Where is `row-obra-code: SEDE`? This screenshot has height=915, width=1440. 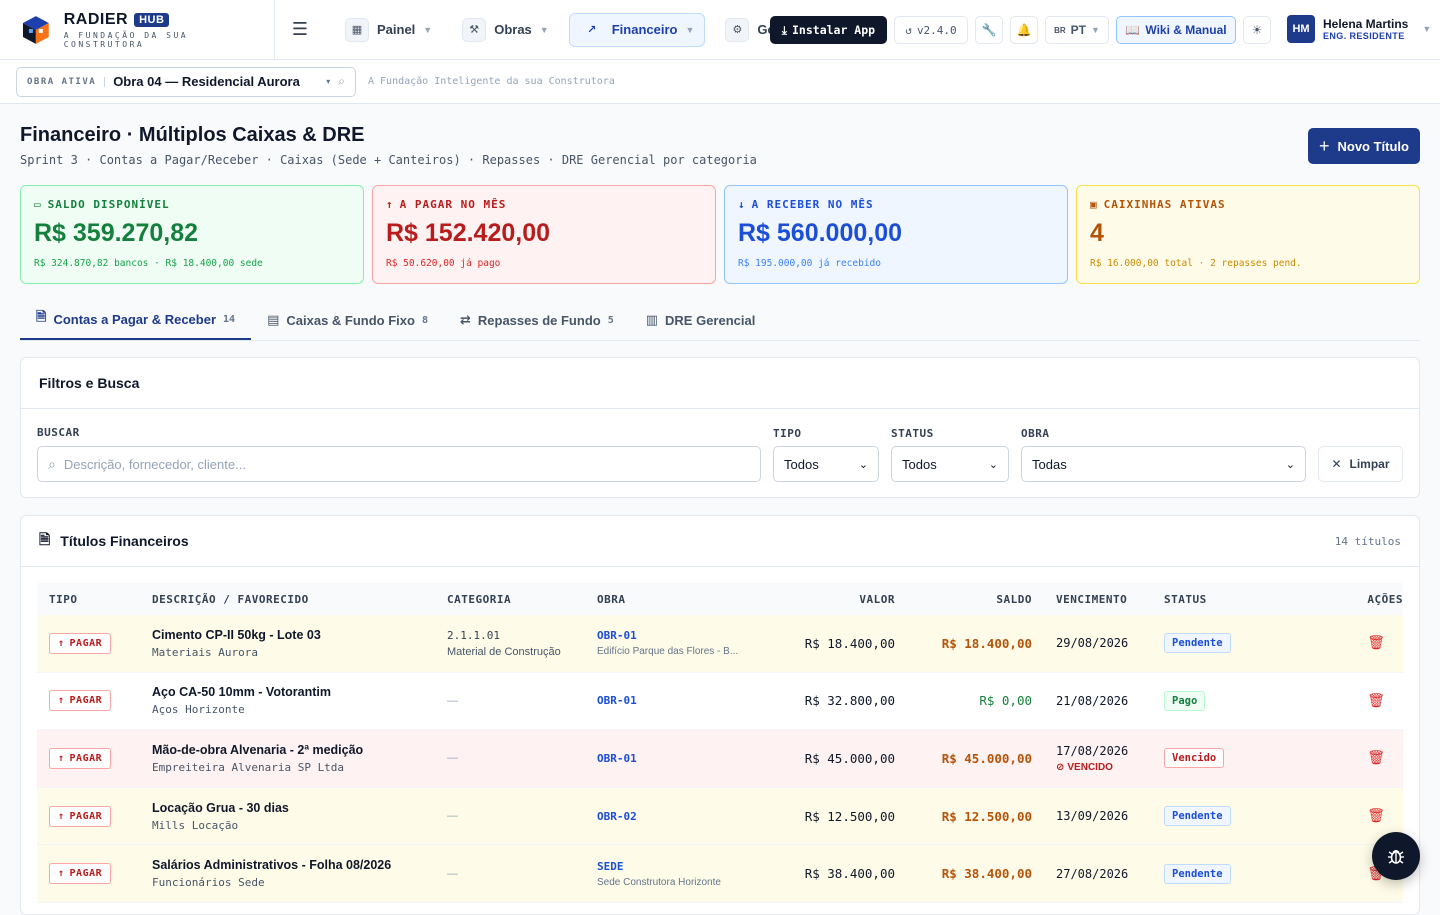 row-obra-code: SEDE is located at coordinates (610, 866).